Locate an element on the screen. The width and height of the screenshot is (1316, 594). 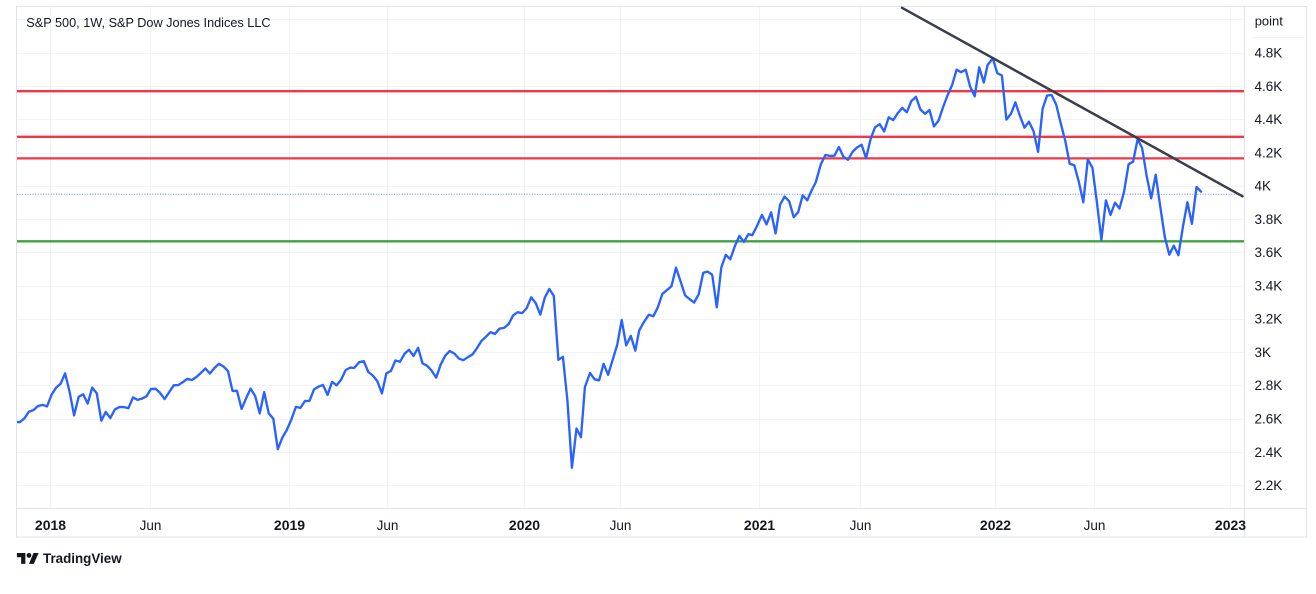
svg-text: 3K is located at coordinates (1263, 352).